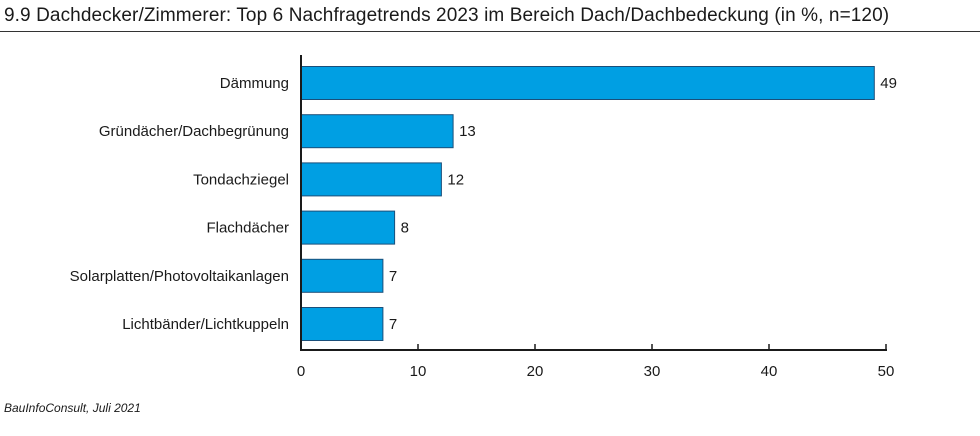 This screenshot has width=980, height=436. I want to click on category-label-0: Dämmung, so click(254, 83).